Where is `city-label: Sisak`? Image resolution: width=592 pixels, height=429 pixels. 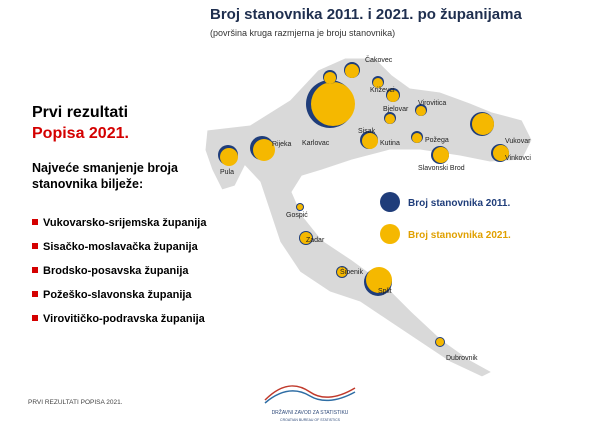
city-label: Sisak is located at coordinates (367, 131).